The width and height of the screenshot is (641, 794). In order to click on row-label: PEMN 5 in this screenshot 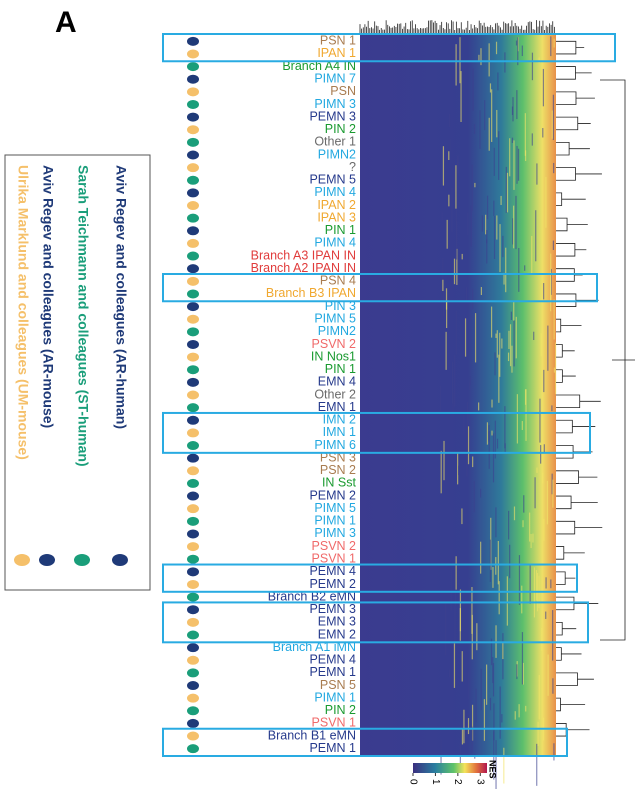, I will do `click(332, 180)`.